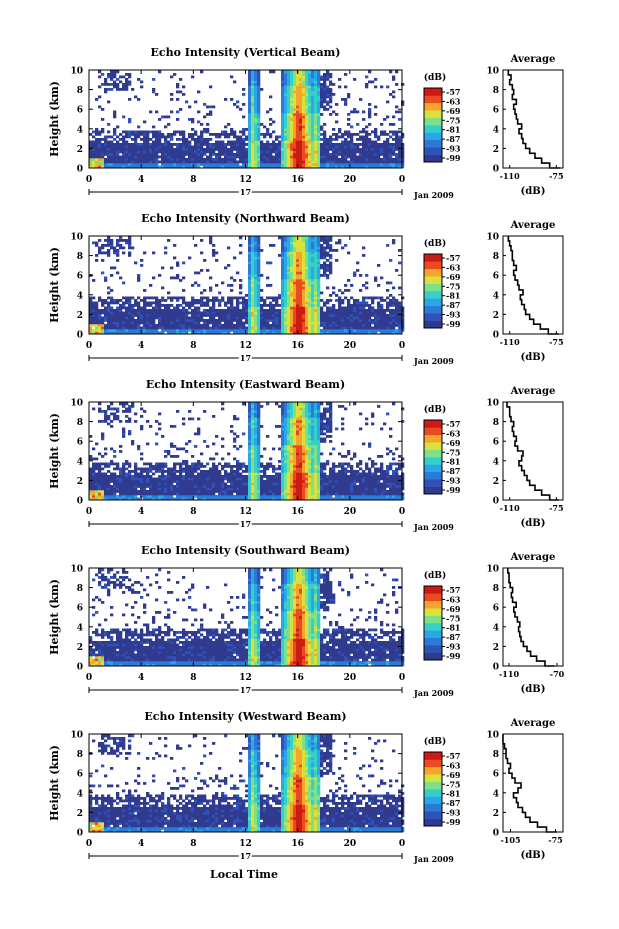 The width and height of the screenshot is (619, 929). What do you see at coordinates (453, 443) in the screenshot?
I see `colorbar-tick-label: -69` at bounding box center [453, 443].